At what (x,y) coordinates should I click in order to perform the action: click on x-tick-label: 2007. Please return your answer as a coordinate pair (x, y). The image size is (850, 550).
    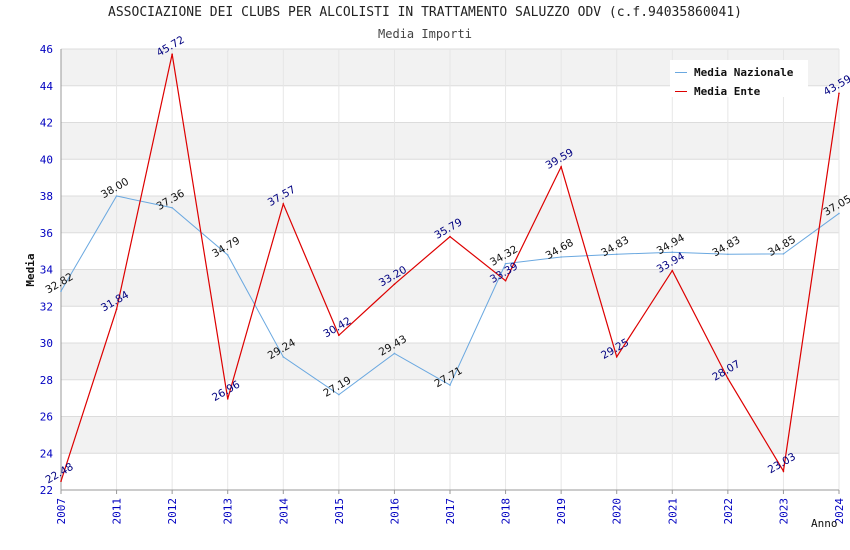
    Looking at the image, I should click on (61, 511).